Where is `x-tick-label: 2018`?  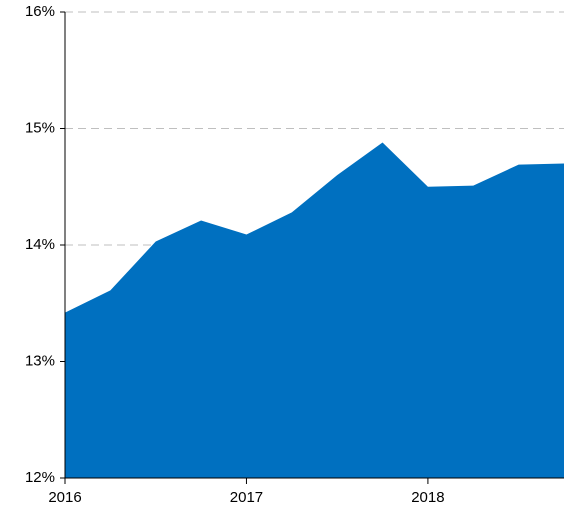 x-tick-label: 2018 is located at coordinates (427, 497).